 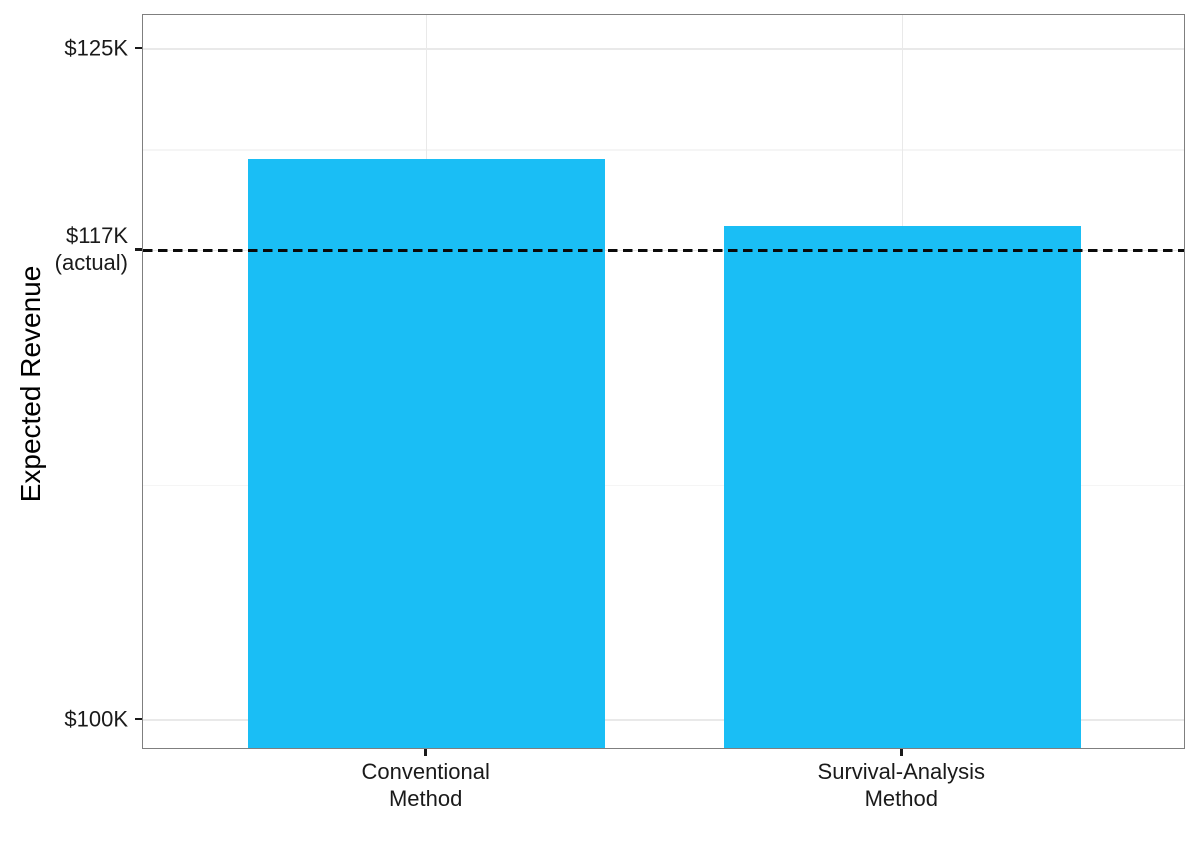 I want to click on y-tick-label-line: $100K, so click(x=96, y=719).